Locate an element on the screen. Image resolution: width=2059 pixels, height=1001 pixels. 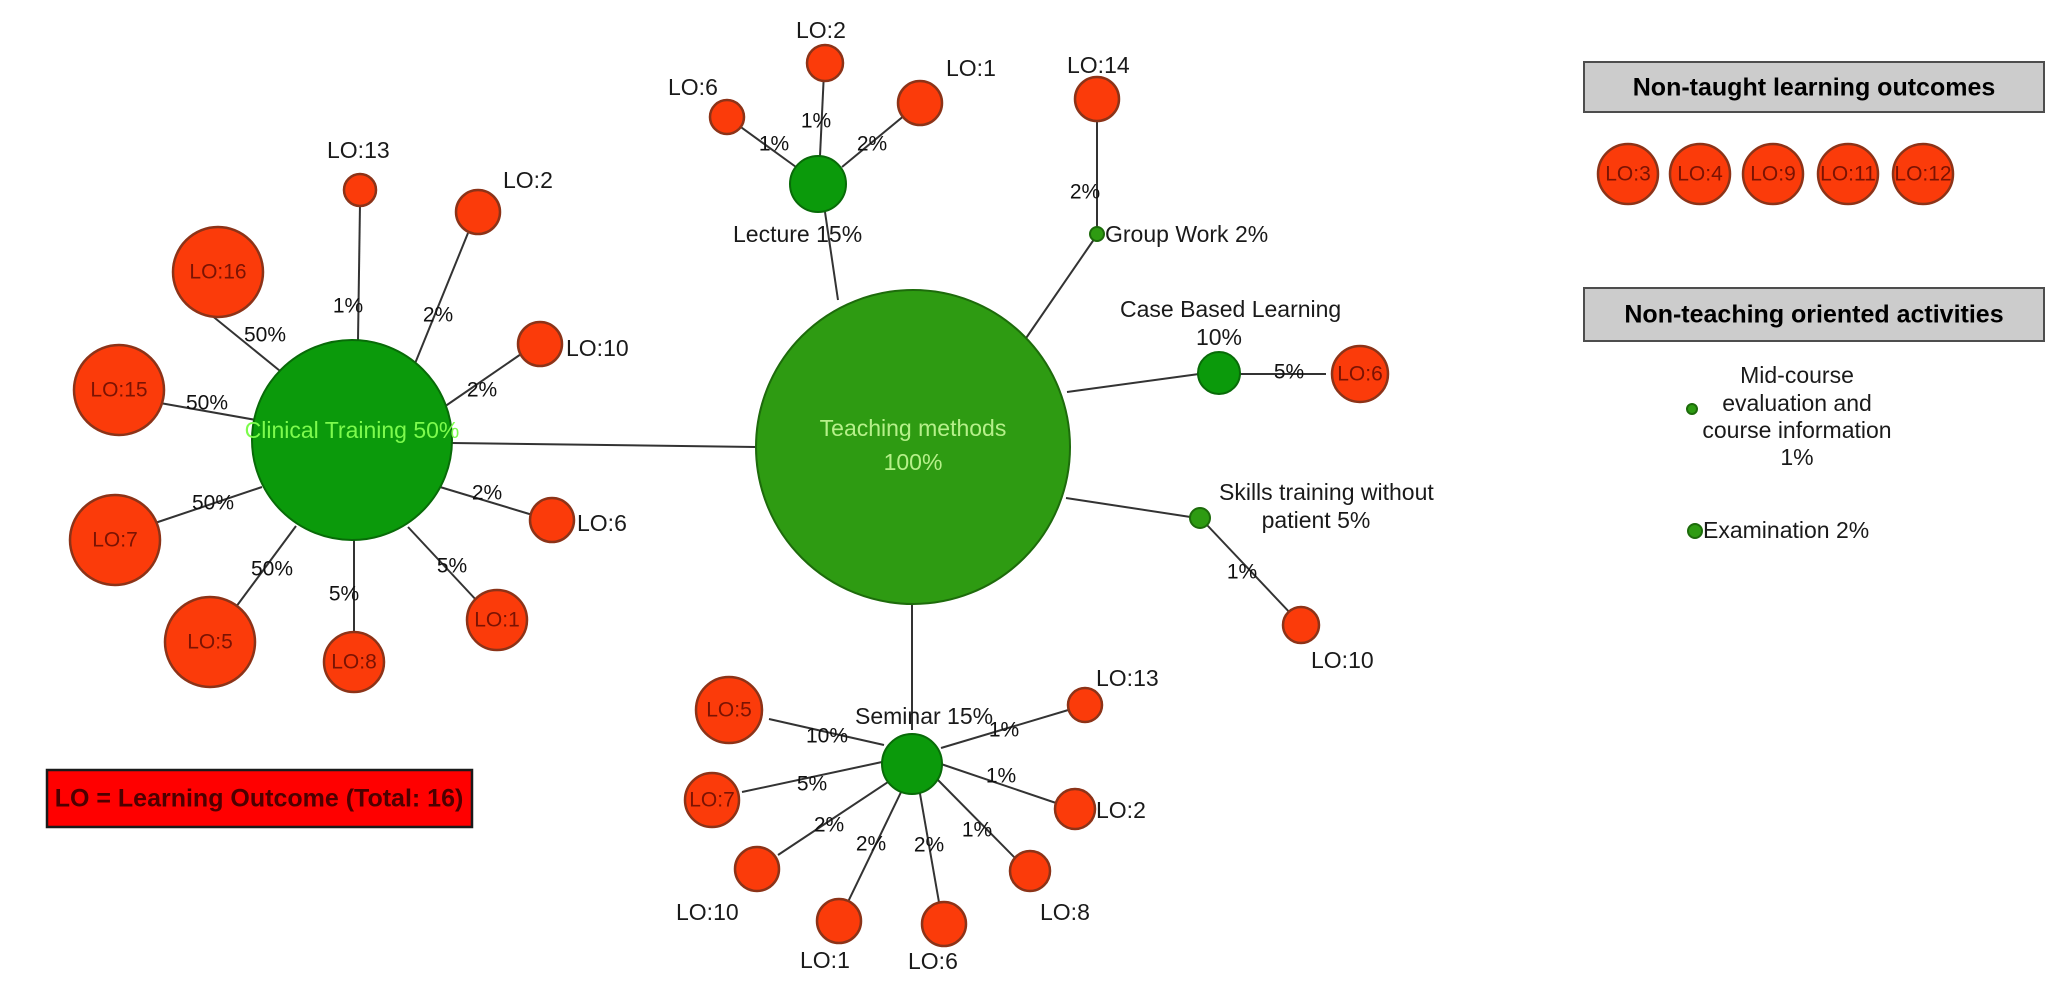
method-label: Seminar 15% is located at coordinates (924, 716).